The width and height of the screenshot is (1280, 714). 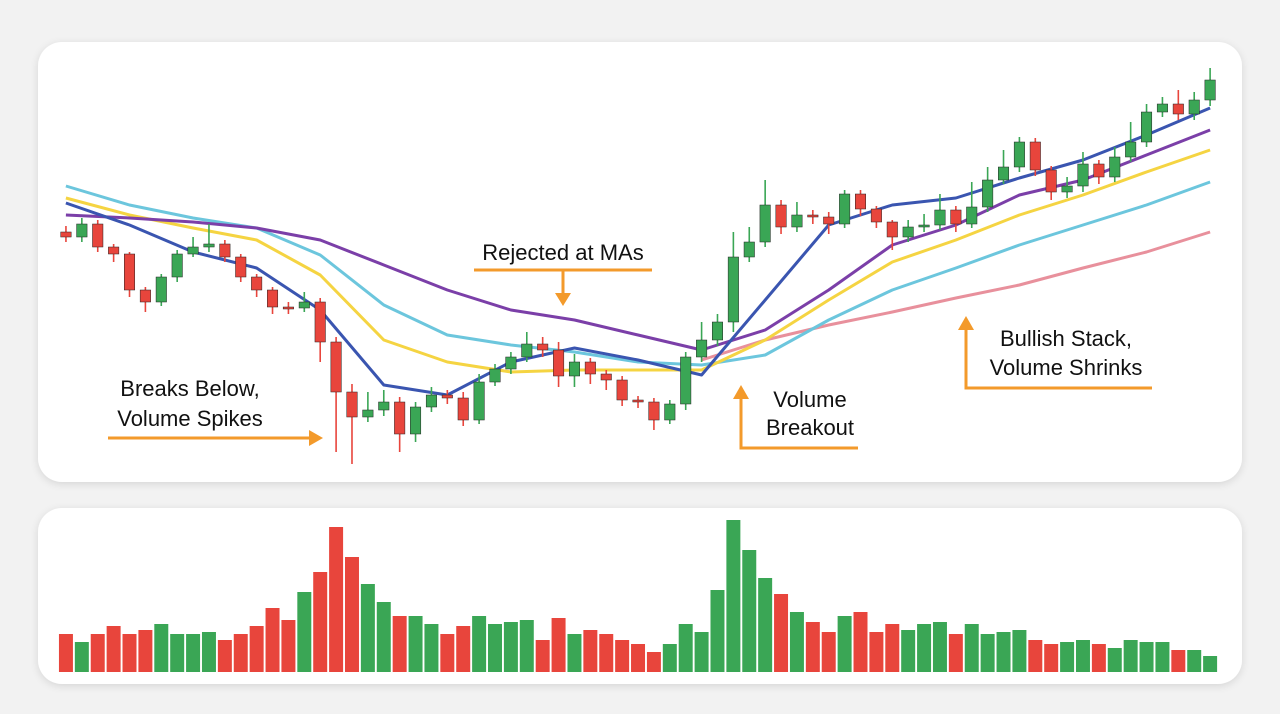 I want to click on annotation-bullish: Bullish Stack, Volume Shrinks, so click(x=1055, y=353).